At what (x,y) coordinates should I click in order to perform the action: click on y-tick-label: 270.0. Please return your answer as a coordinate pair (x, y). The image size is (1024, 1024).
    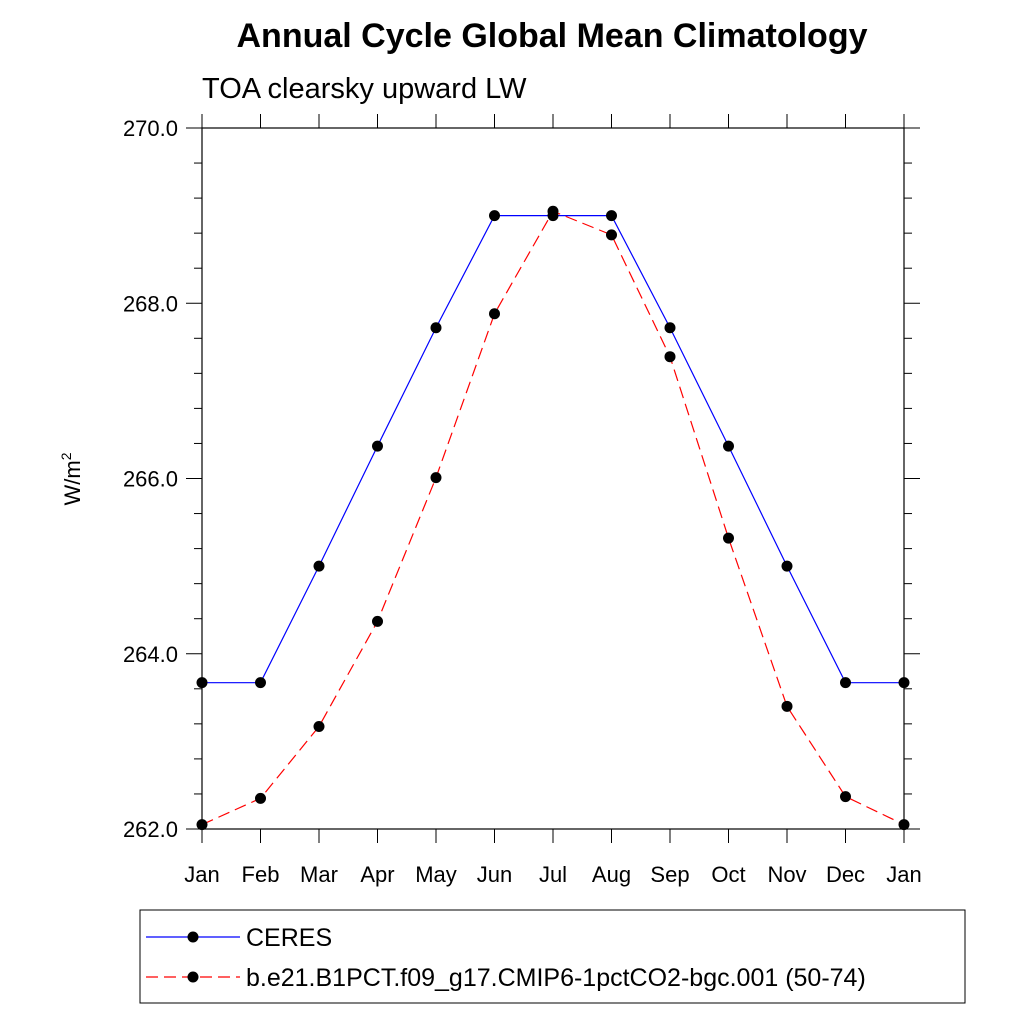
    Looking at the image, I should click on (150, 128).